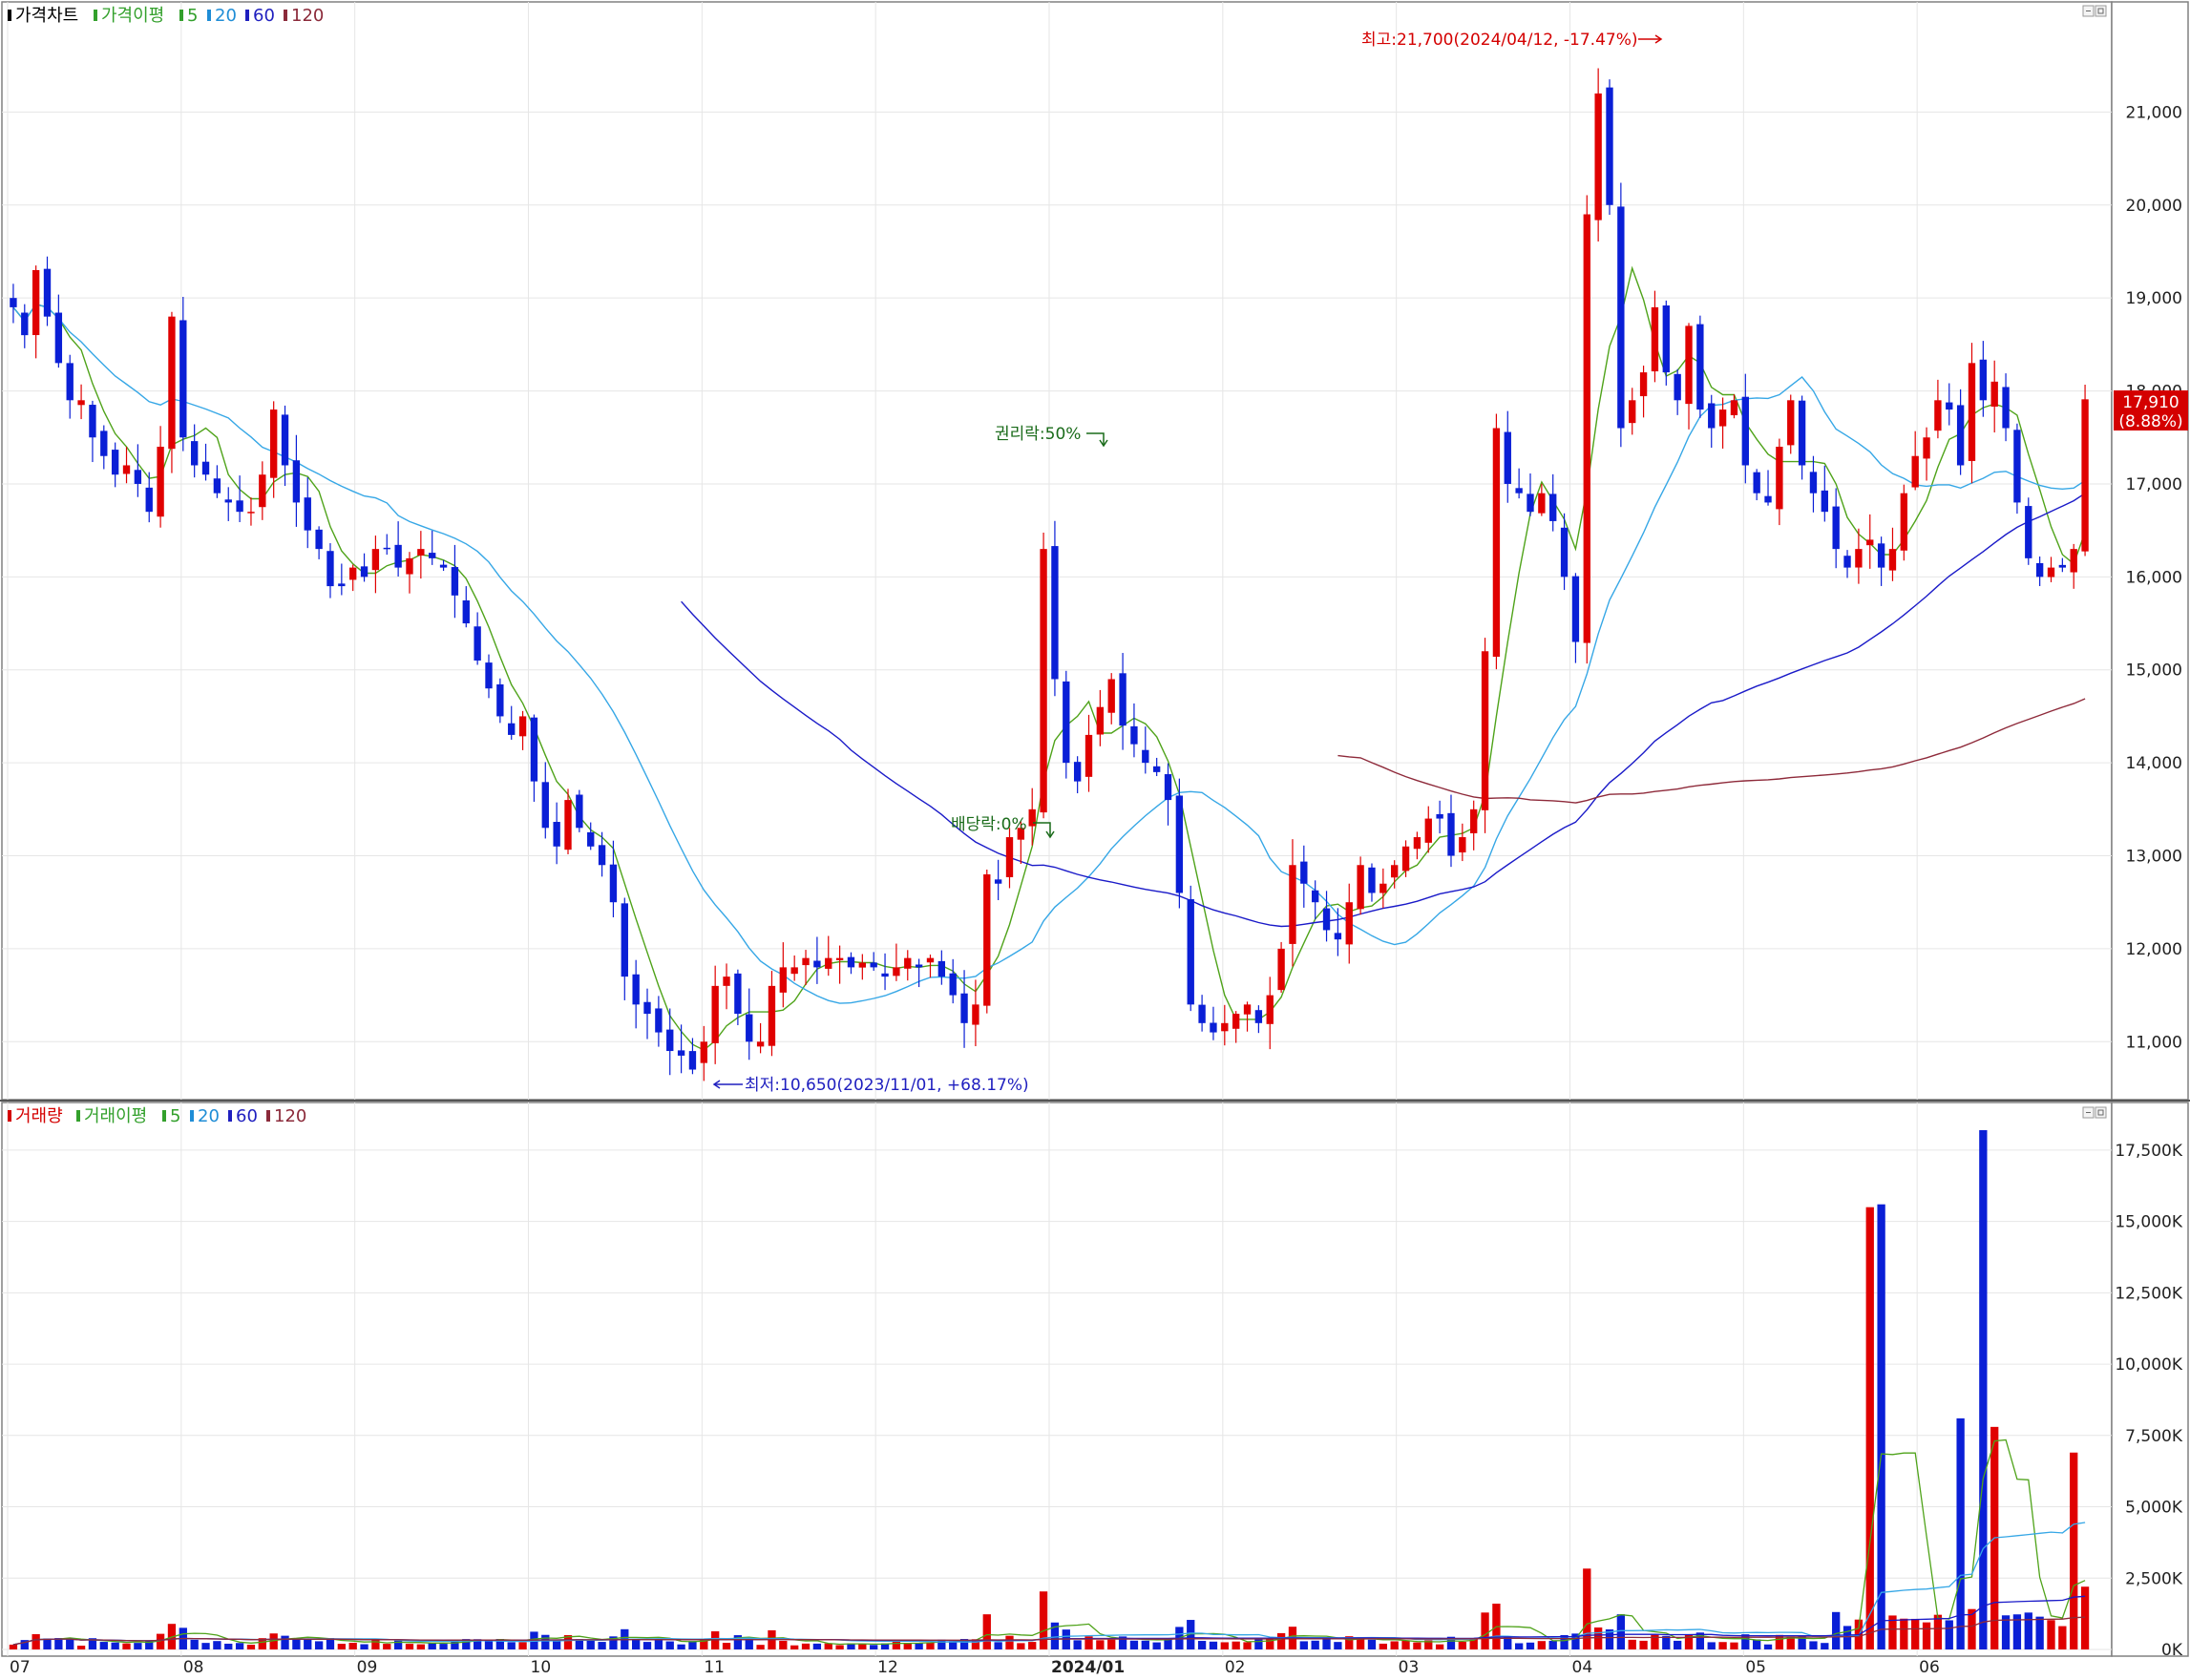 The image size is (2190, 1680). I want to click on legend-label: 5, so click(192, 16).